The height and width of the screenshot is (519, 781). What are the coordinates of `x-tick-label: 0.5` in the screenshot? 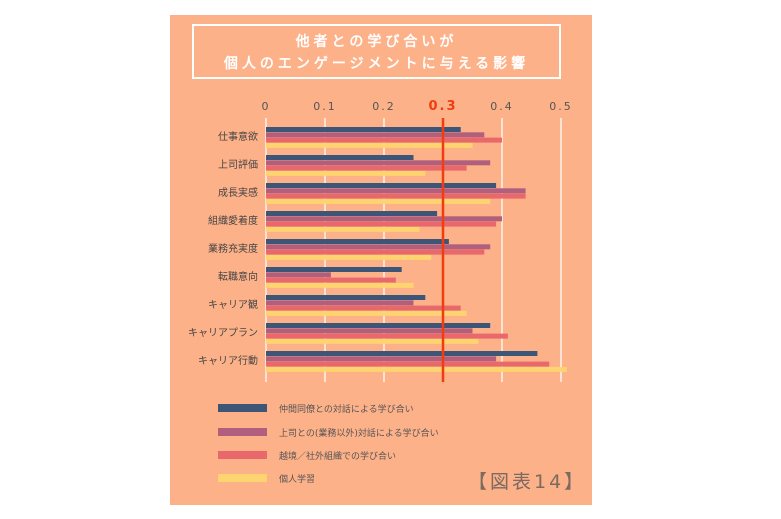 It's located at (561, 106).